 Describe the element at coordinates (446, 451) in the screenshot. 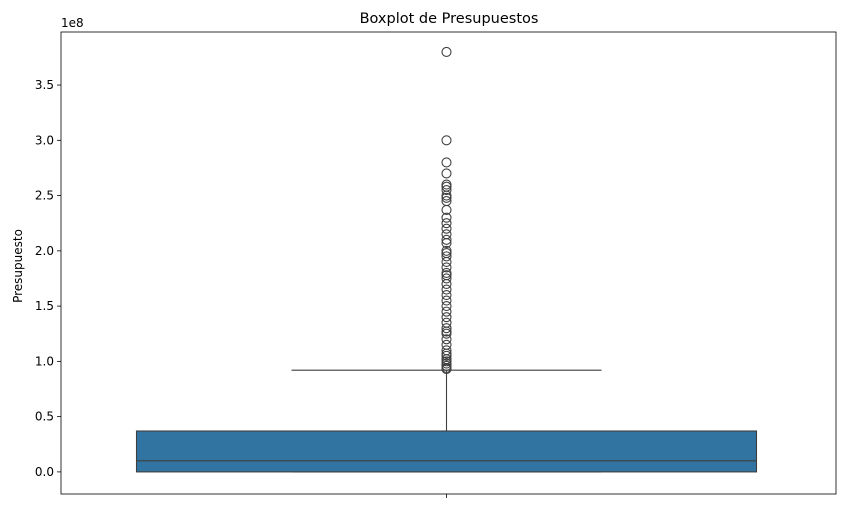

I see `iqr-box` at that location.